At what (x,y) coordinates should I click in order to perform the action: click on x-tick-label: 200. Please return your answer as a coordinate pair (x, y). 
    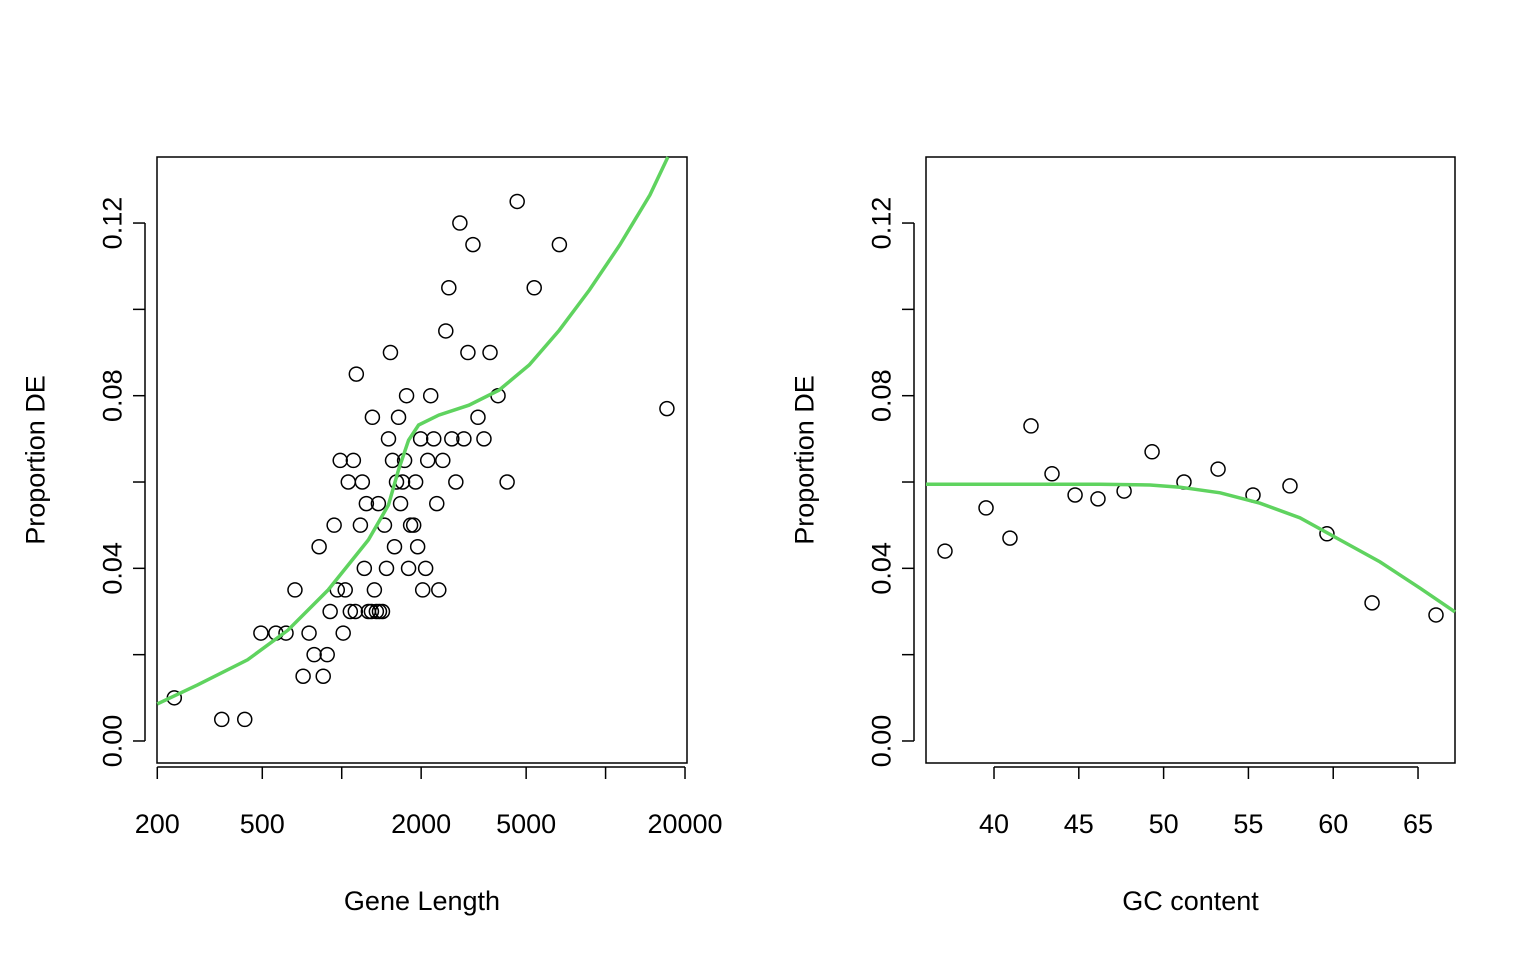
    Looking at the image, I should click on (157, 824).